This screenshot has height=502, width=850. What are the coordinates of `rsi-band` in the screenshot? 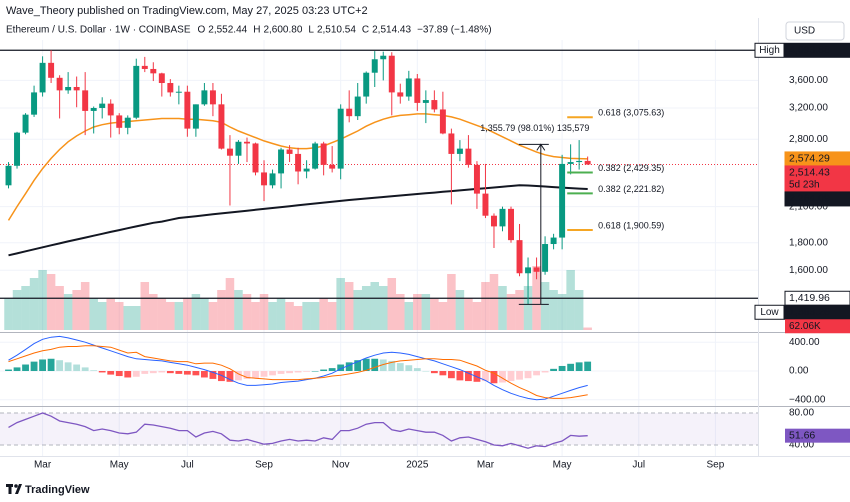 It's located at (379, 429).